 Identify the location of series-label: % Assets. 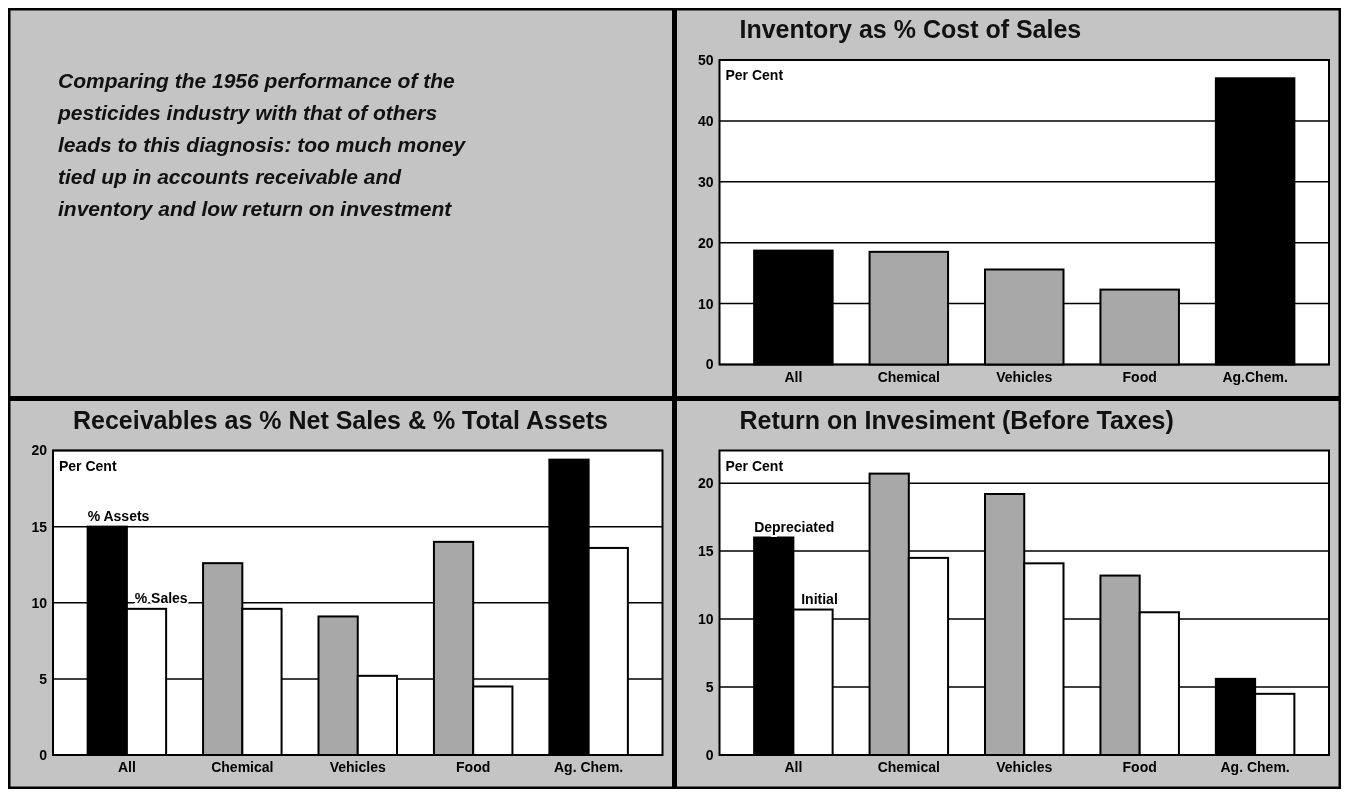
(118, 515).